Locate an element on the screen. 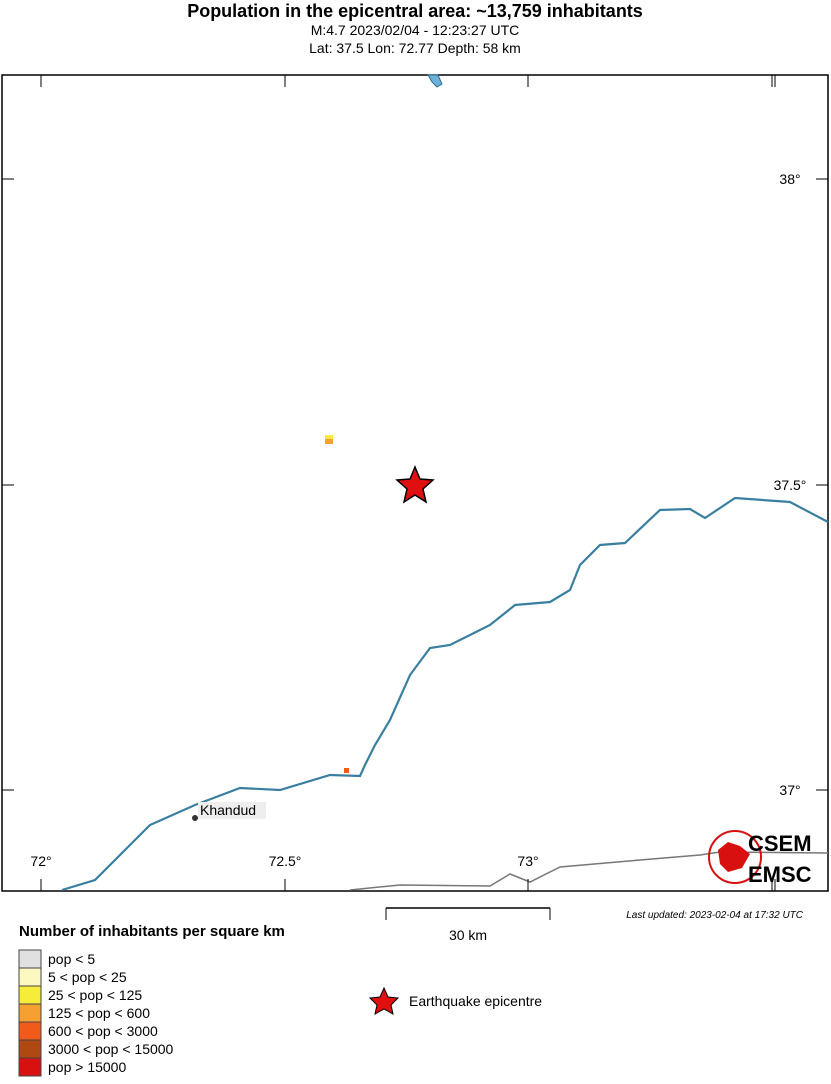 This screenshot has width=831, height=1084. logo-shape is located at coordinates (734, 857).